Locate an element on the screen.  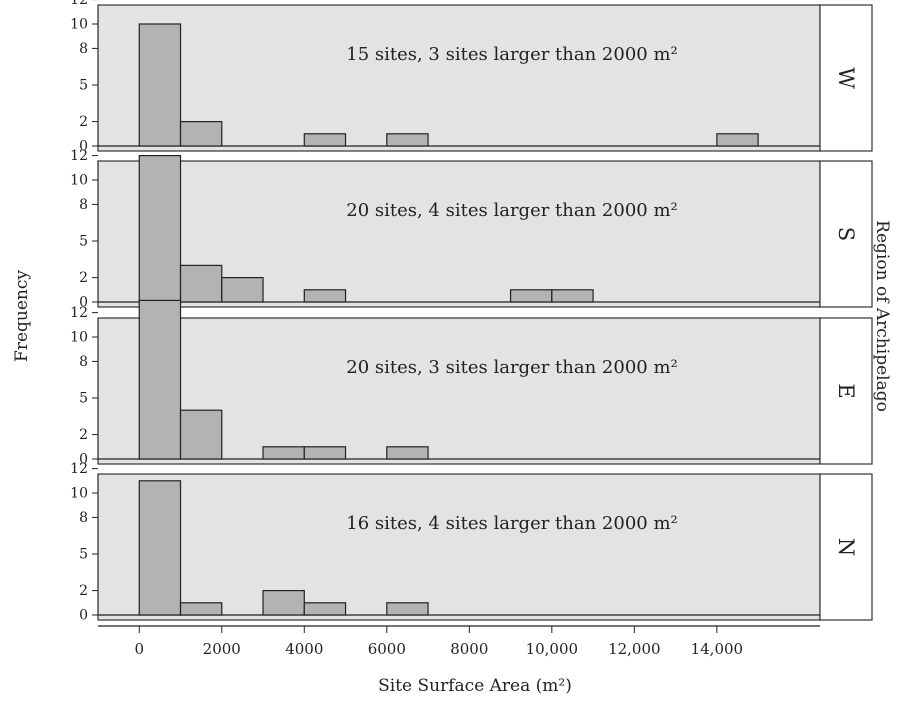
strip-label: S is located at coordinates (846, 234).